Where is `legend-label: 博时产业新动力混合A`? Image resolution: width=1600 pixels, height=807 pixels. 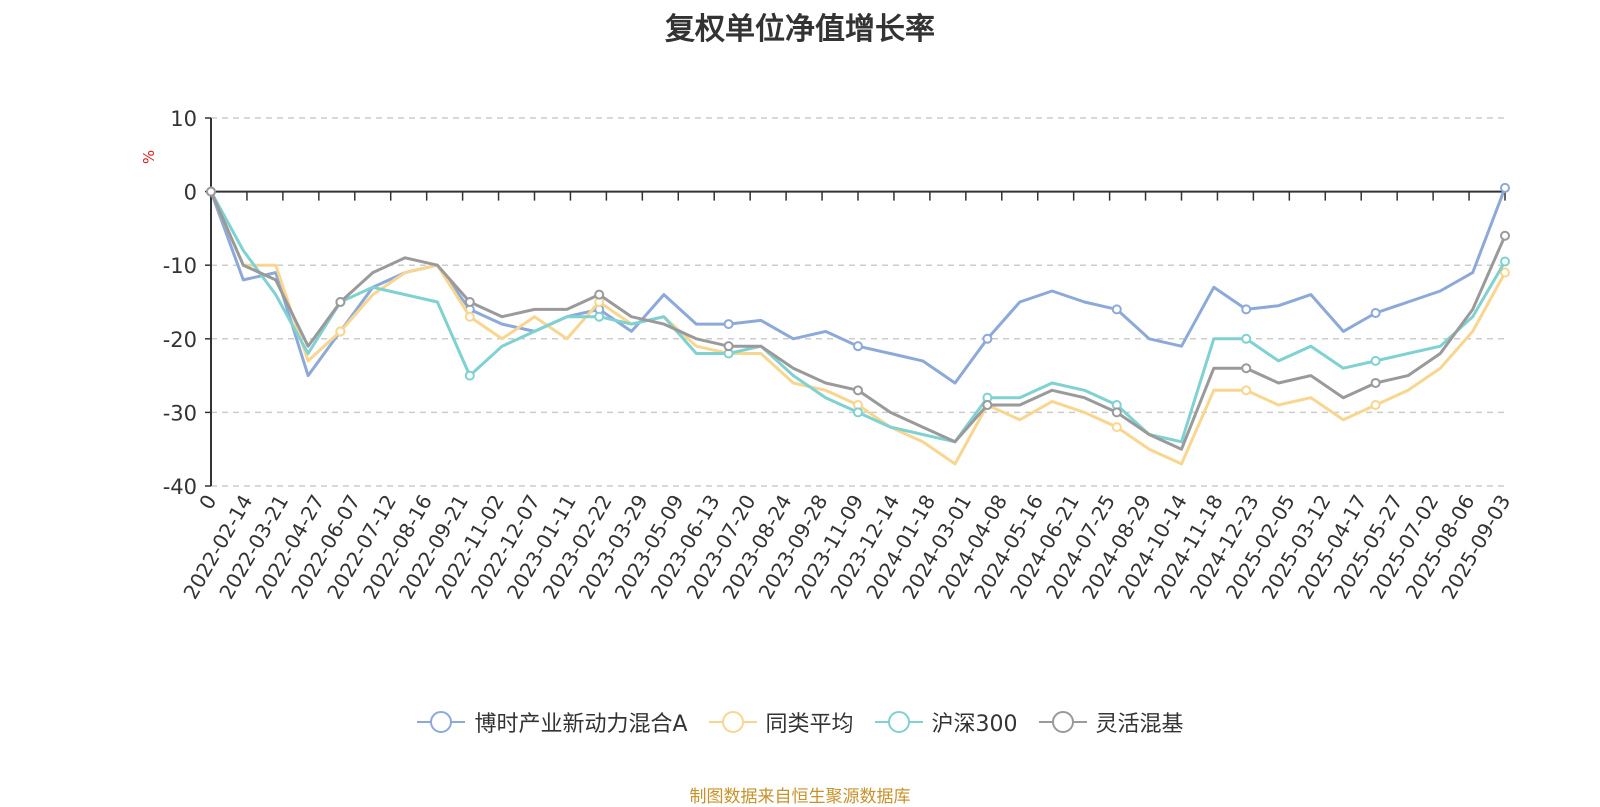
legend-label: 博时产业新动力混合A is located at coordinates (581, 724).